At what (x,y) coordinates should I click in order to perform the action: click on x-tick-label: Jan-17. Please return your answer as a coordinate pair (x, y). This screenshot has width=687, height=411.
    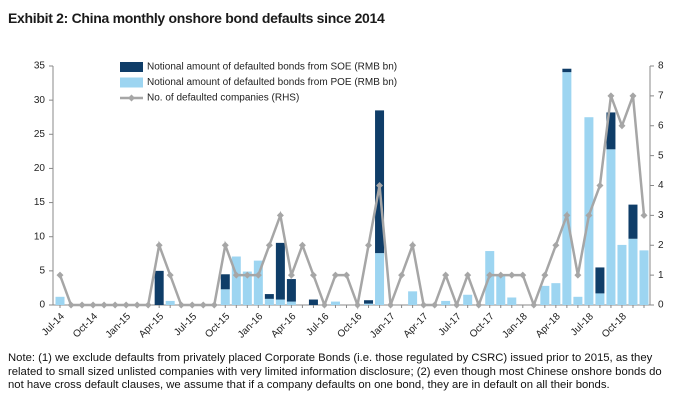
    Looking at the image, I should click on (383, 326).